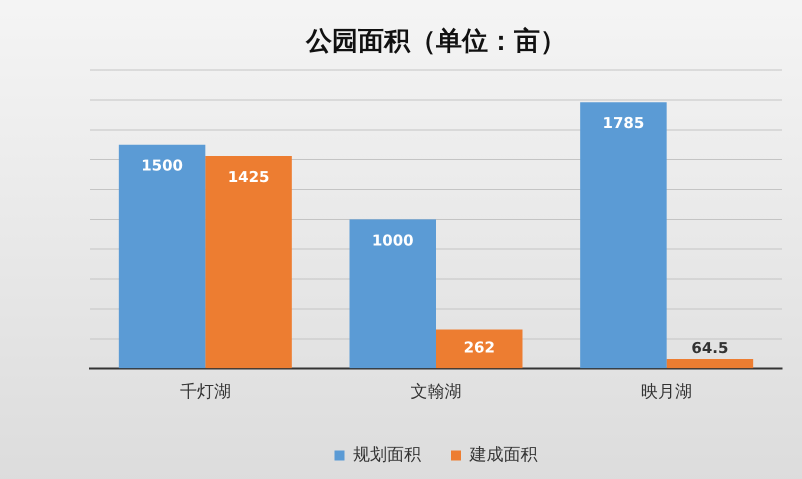 This screenshot has width=802, height=479. I want to click on data-label: 262, so click(479, 347).